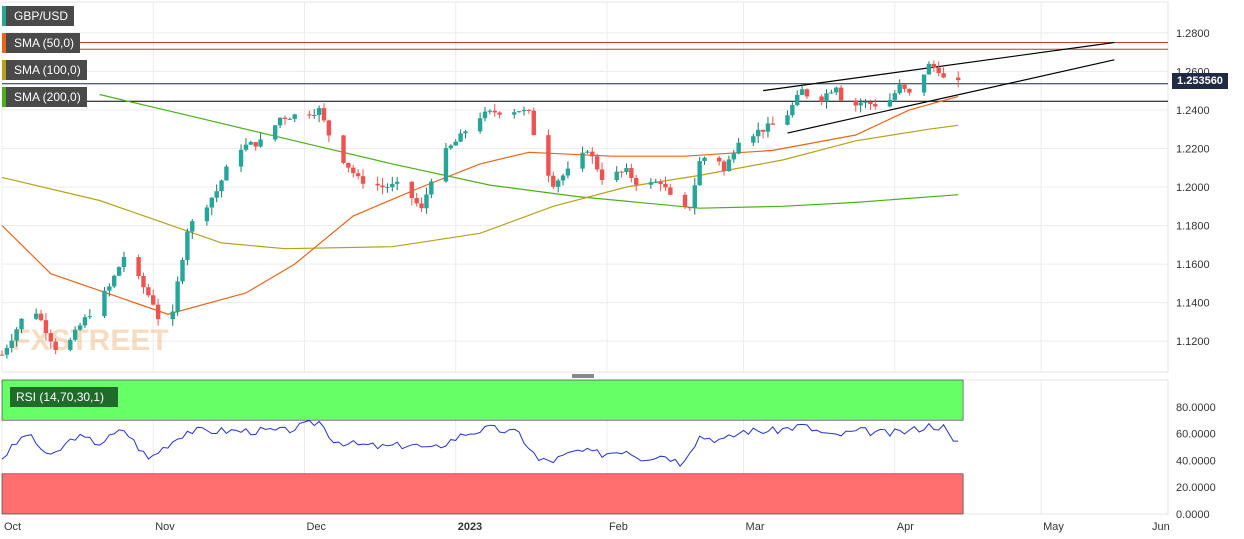 This screenshot has width=1244, height=539. What do you see at coordinates (64, 397) in the screenshot?
I see `rsi-label: RSI (14,70,30,1)` at bounding box center [64, 397].